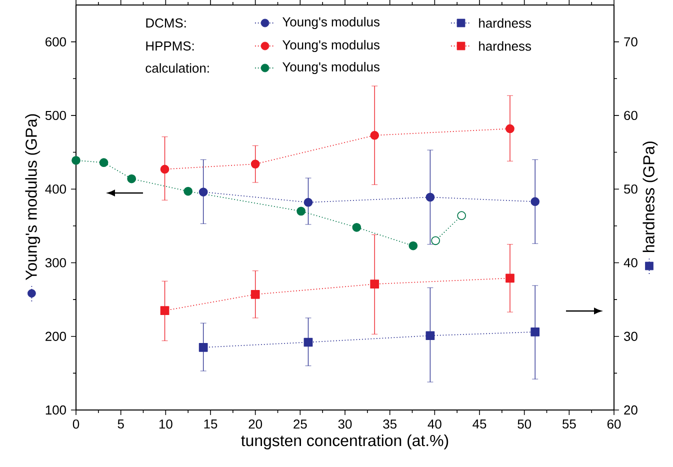 The width and height of the screenshot is (673, 467). Describe the element at coordinates (525, 424) in the screenshot. I see `x-tick-label: 50` at that location.